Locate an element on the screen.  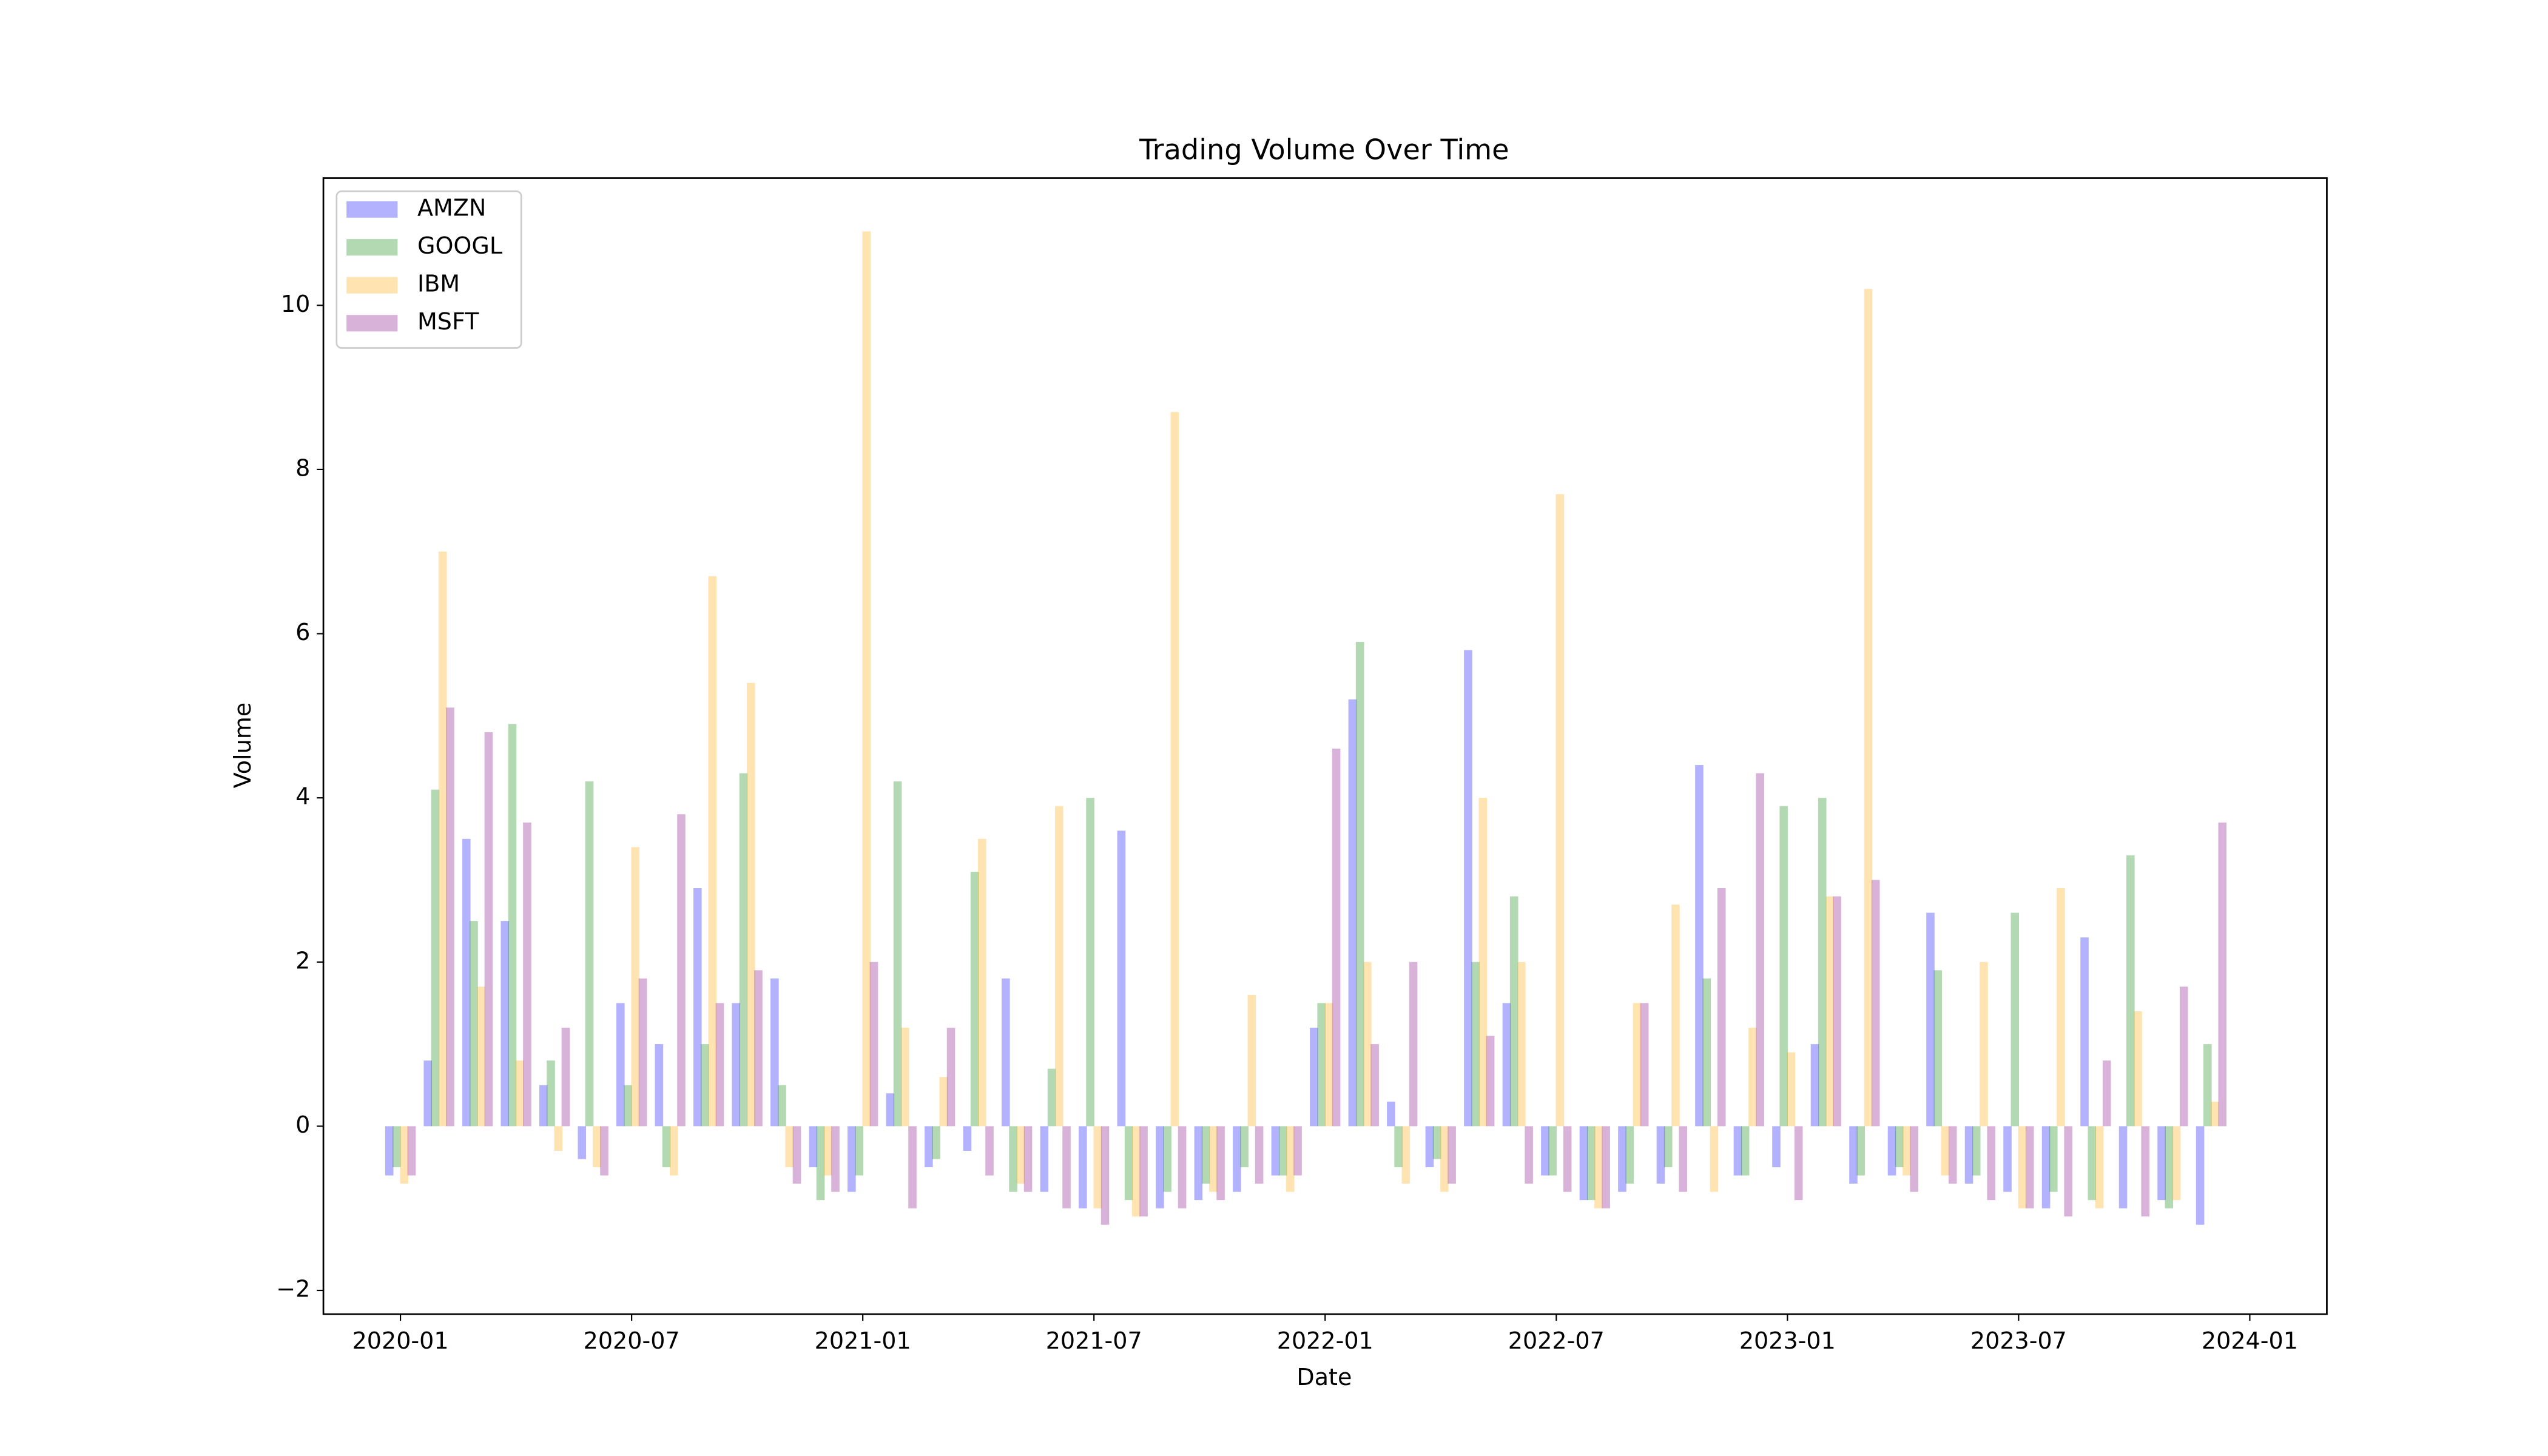
x-tick-label: 2021-01 is located at coordinates (863, 1340).